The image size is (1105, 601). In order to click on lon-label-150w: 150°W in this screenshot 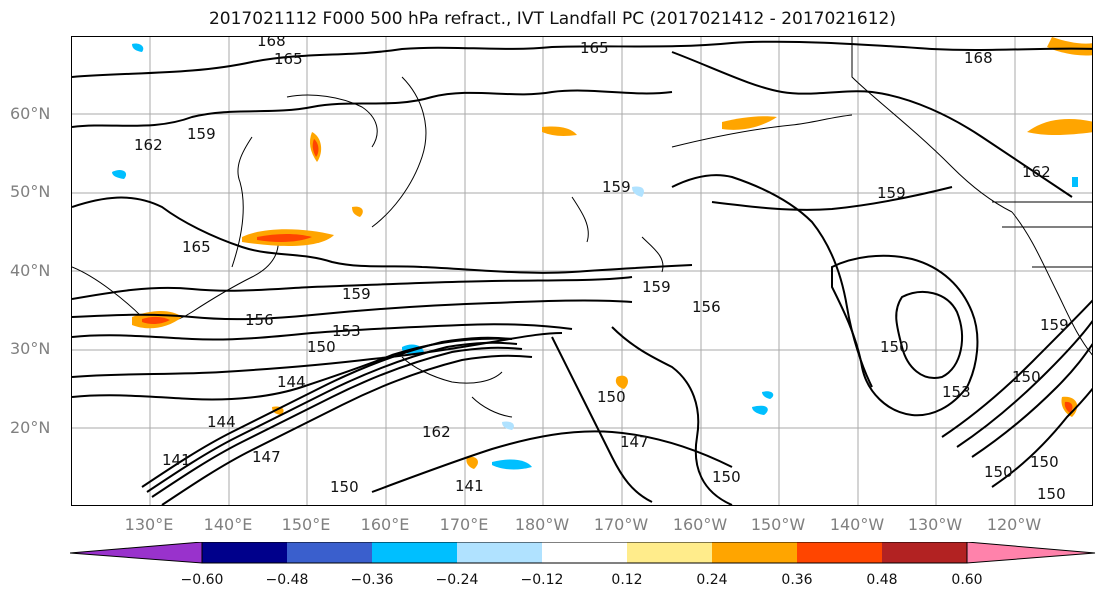, I will do `click(778, 524)`.